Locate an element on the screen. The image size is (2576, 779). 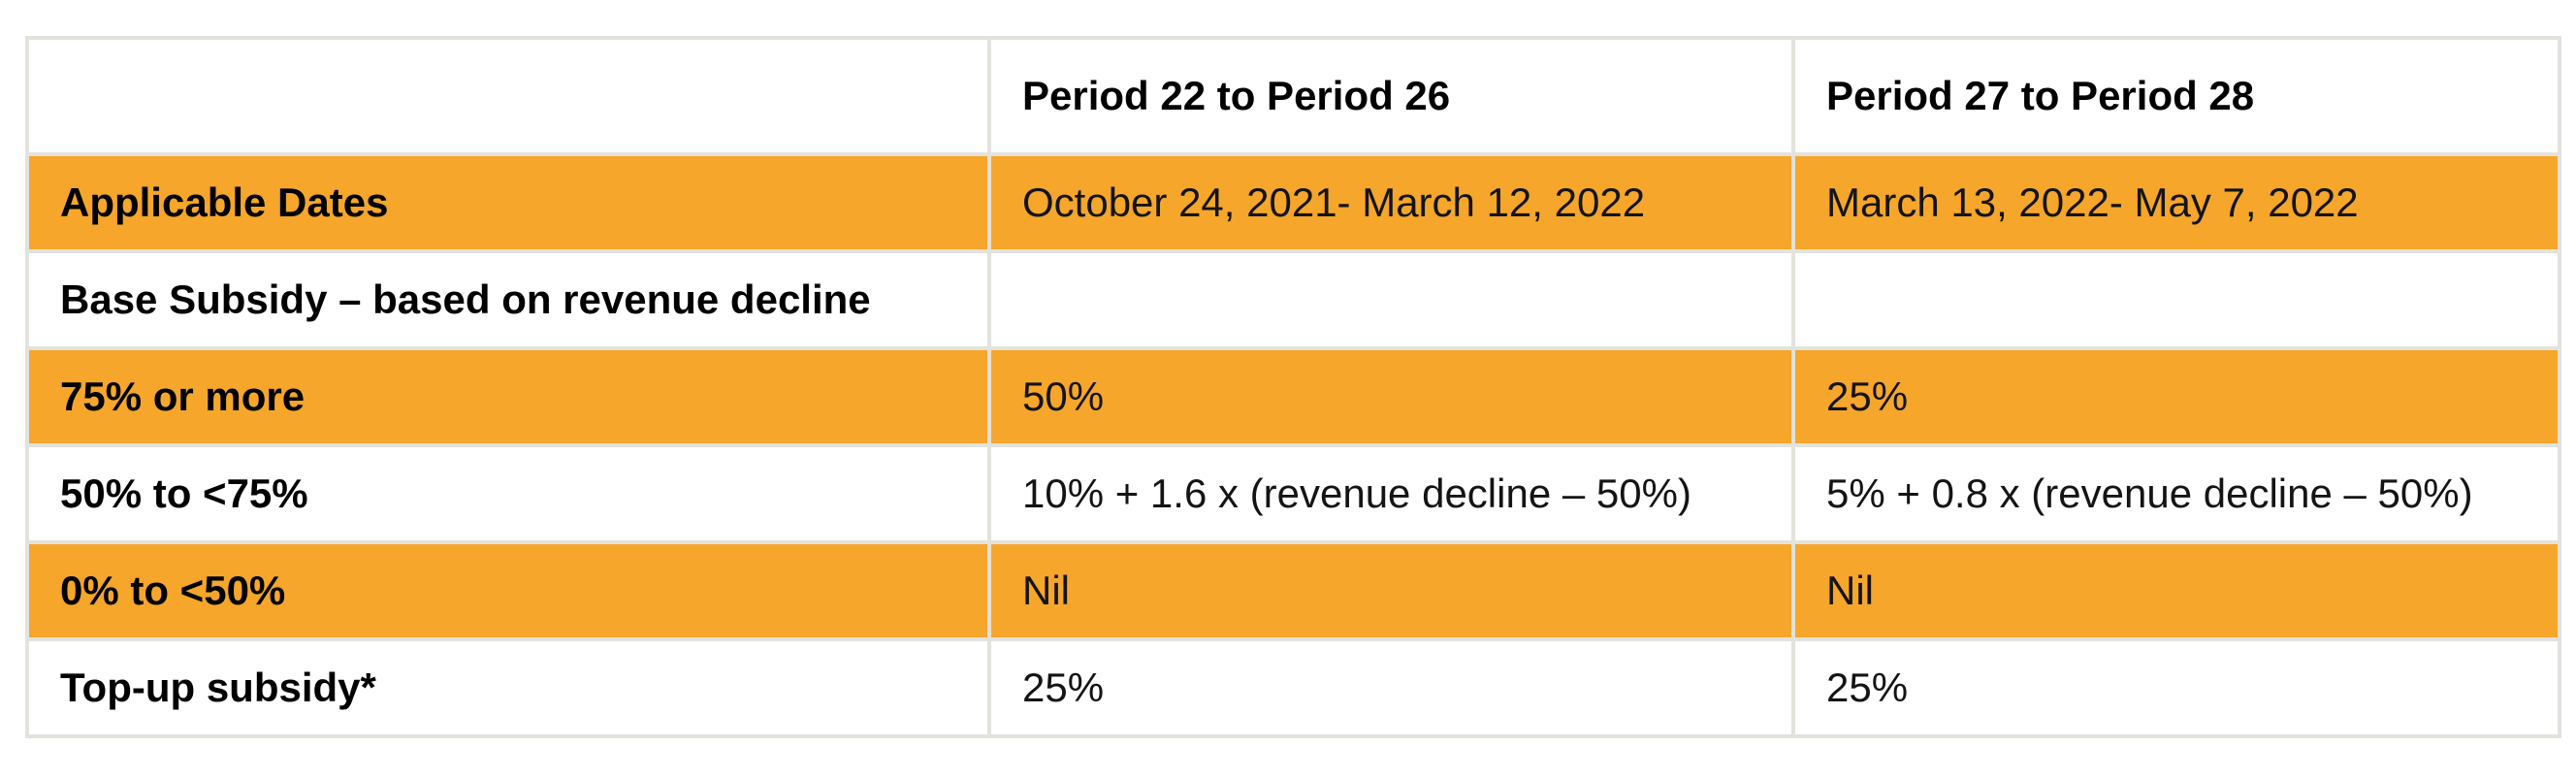
header-cell-empty is located at coordinates (508, 96).